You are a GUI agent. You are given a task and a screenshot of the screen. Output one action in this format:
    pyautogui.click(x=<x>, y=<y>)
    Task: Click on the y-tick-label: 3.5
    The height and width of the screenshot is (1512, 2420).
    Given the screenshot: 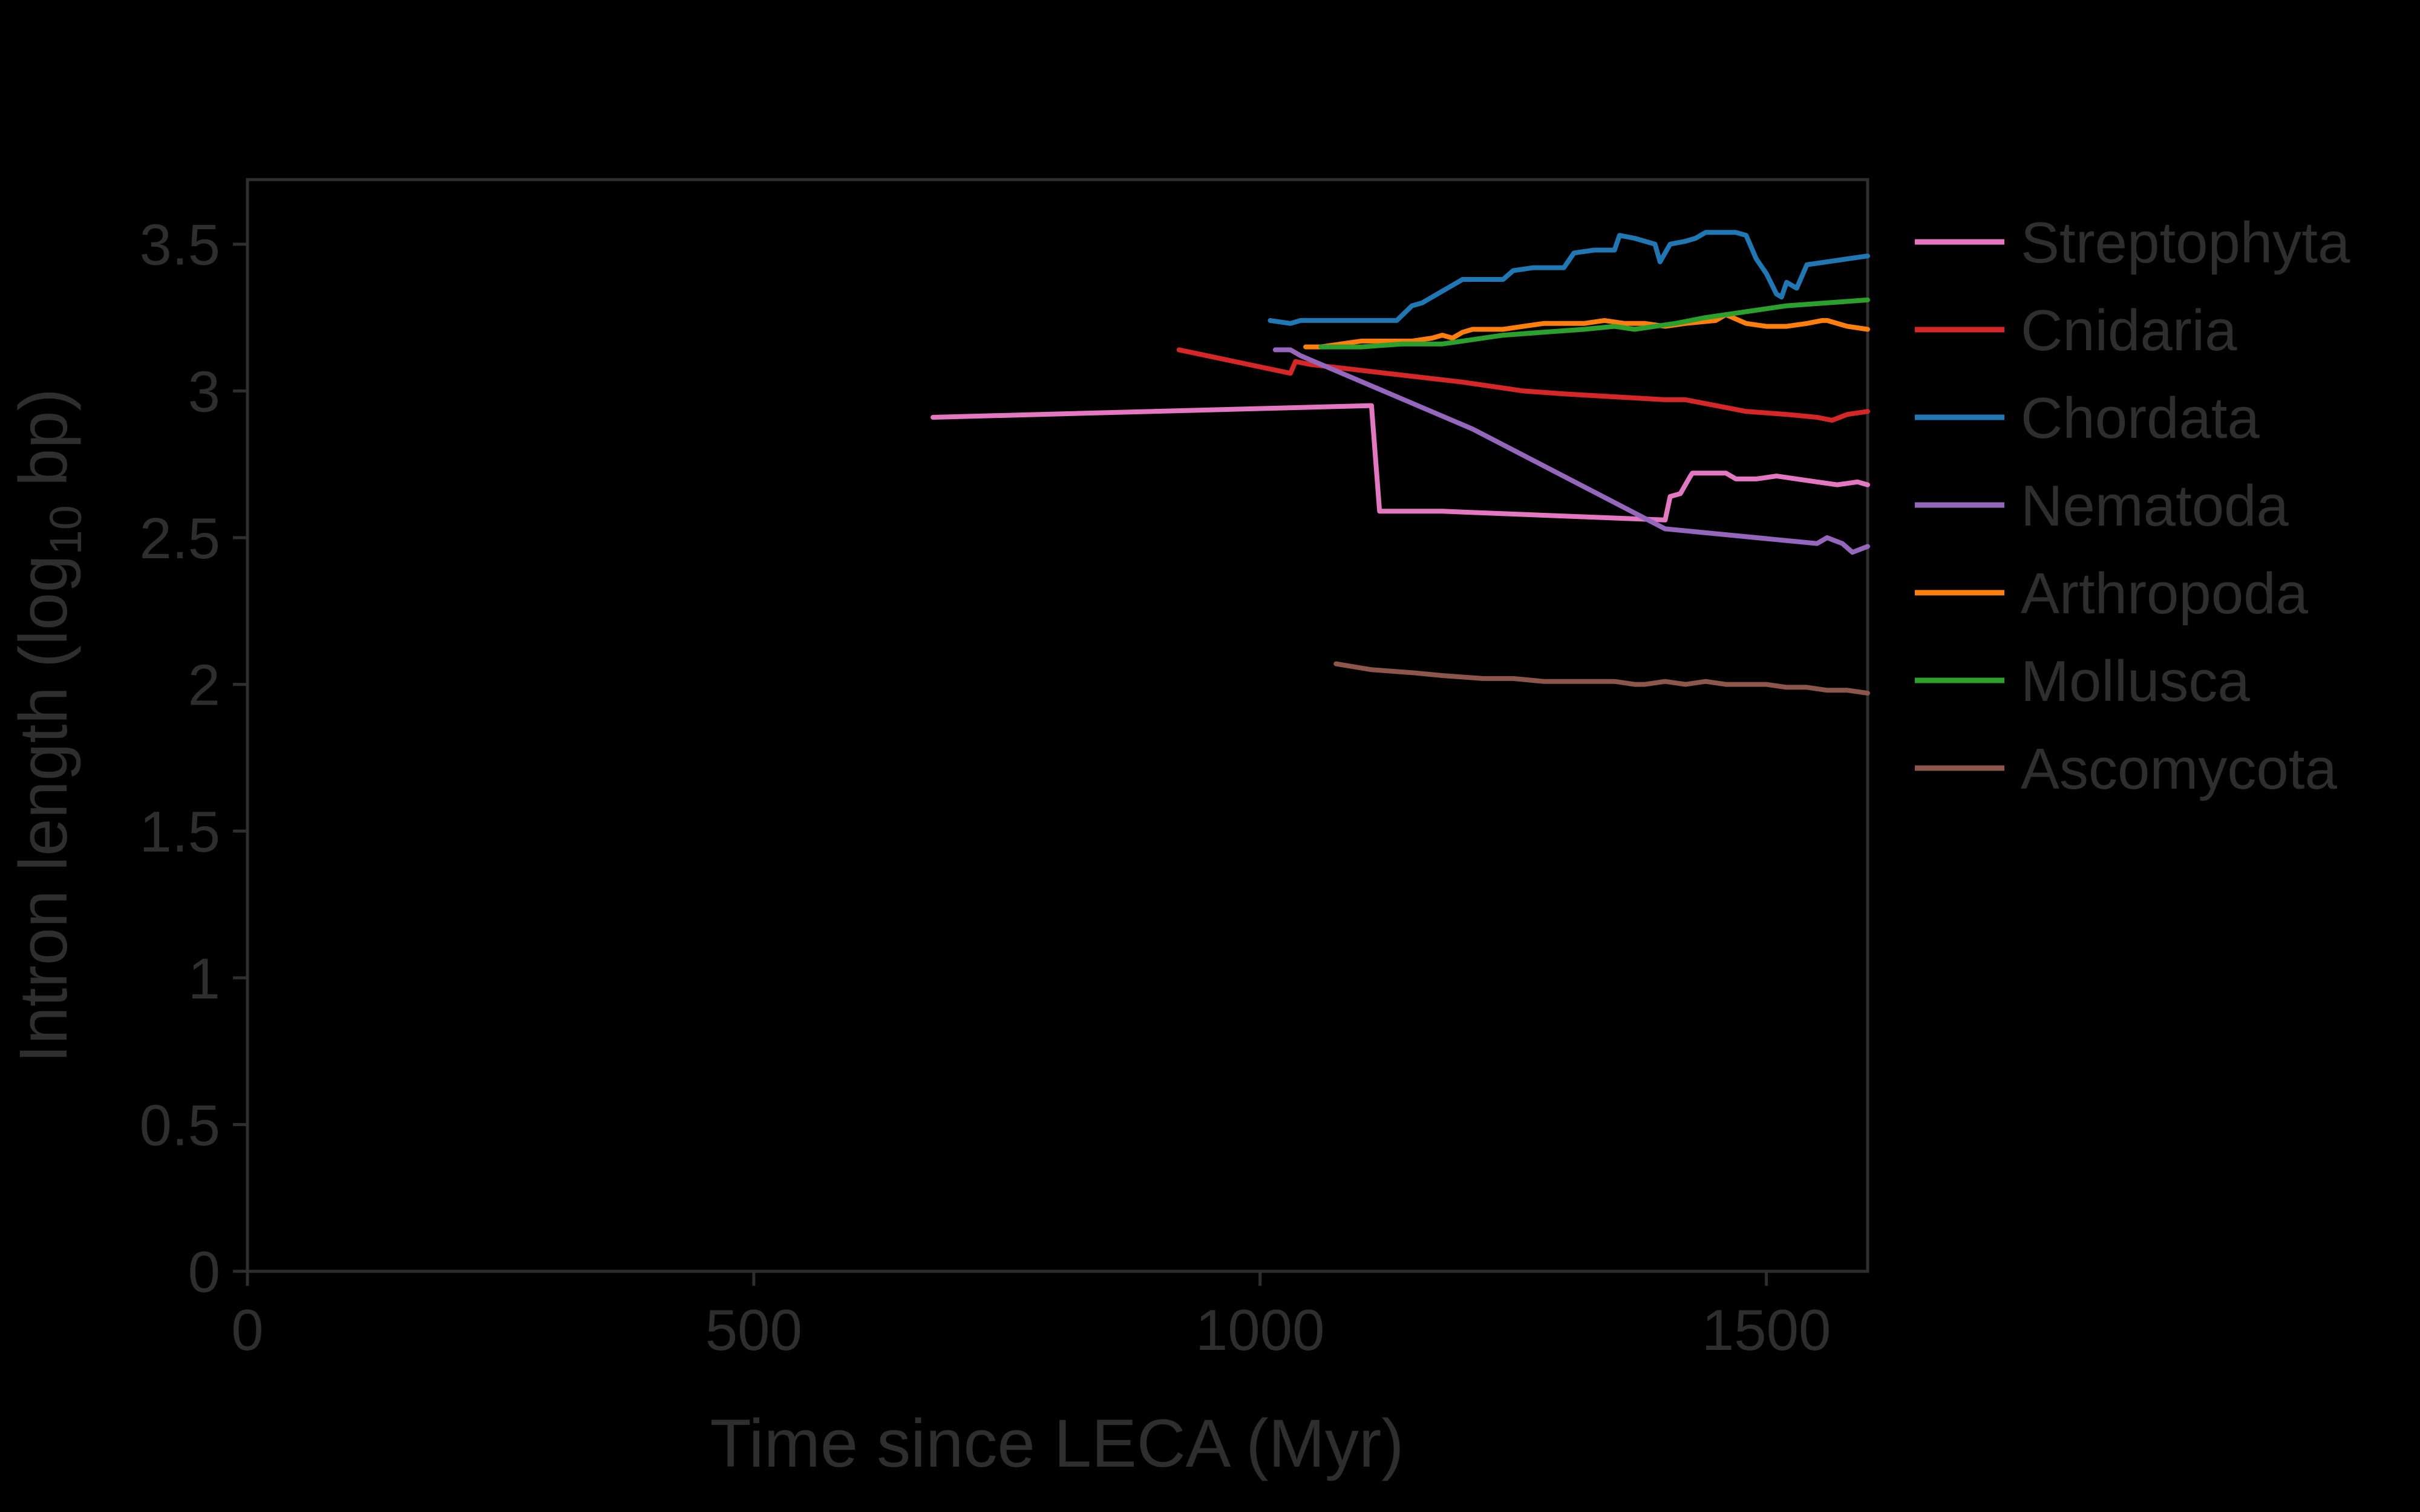 What is the action you would take?
    pyautogui.click(x=180, y=246)
    